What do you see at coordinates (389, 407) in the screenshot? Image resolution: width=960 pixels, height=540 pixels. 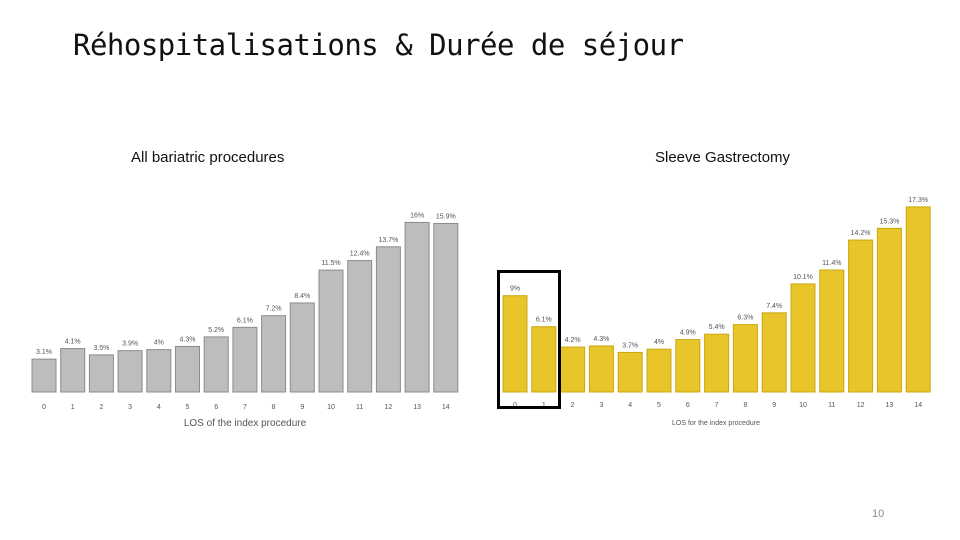 I see `left-tick-label-12: 12` at bounding box center [389, 407].